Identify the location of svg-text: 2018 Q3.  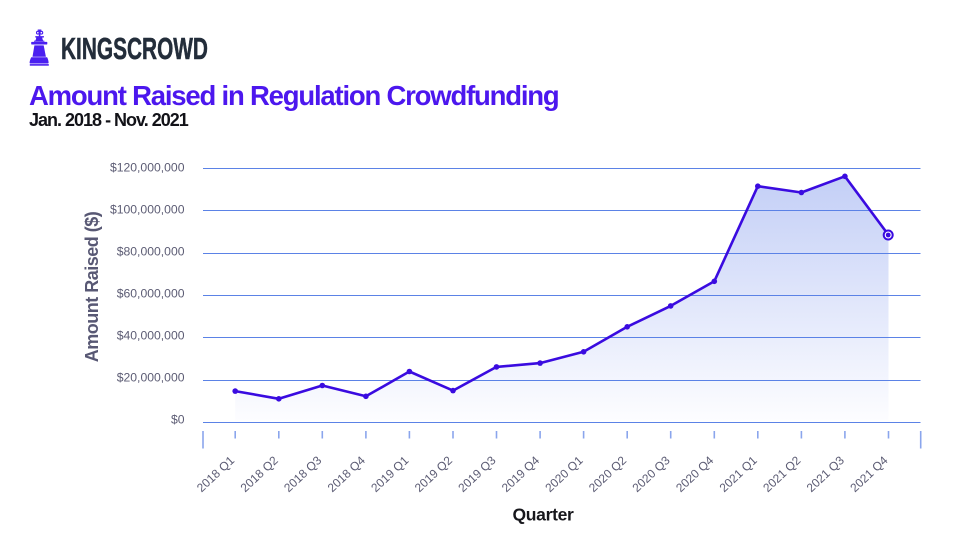
(302, 474).